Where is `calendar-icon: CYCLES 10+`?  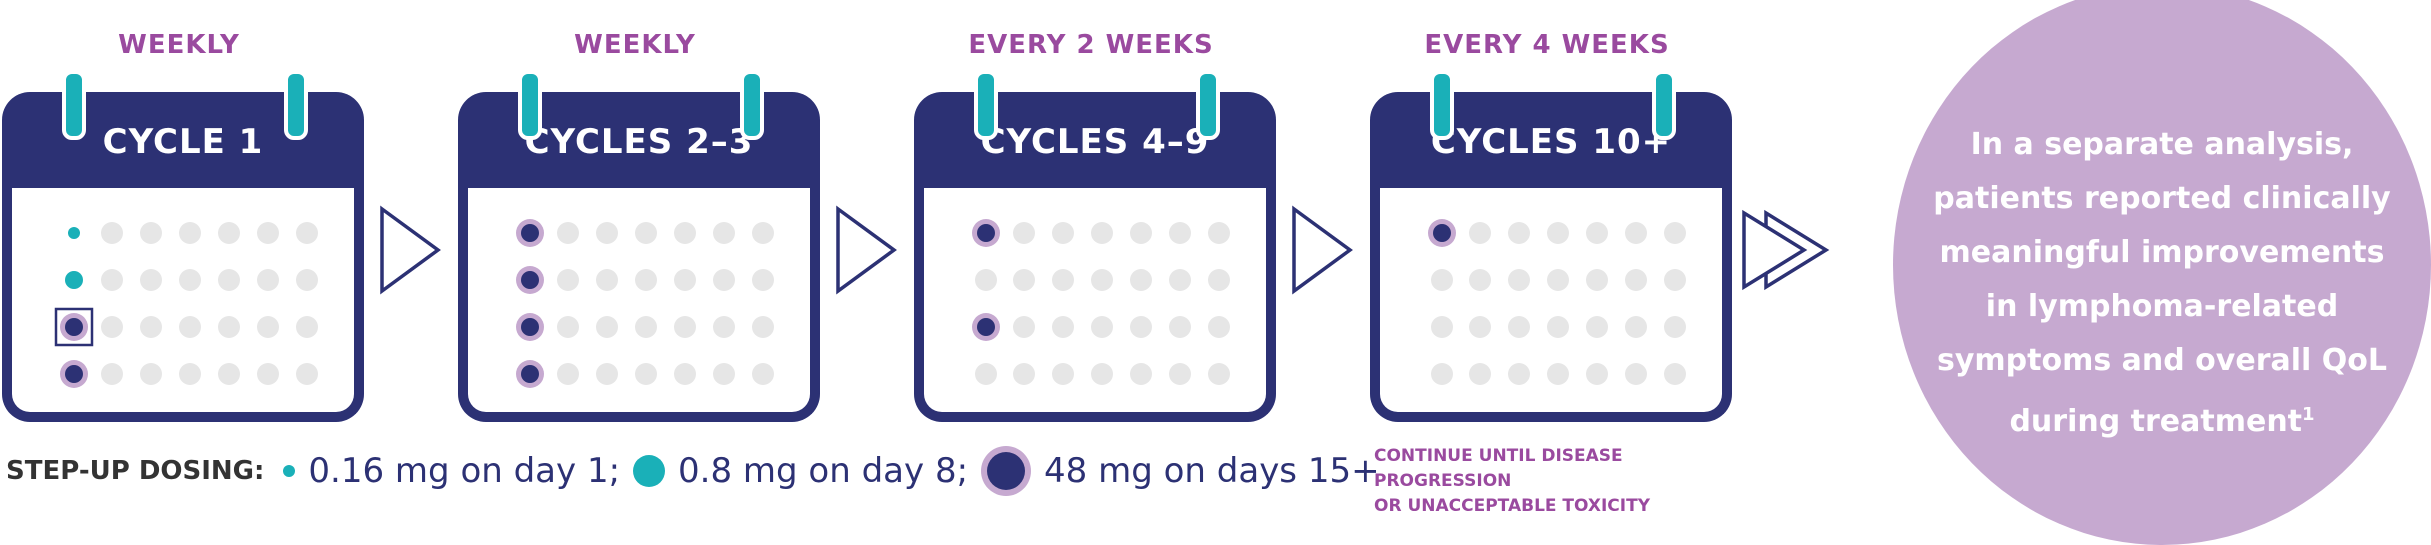 calendar-icon: CYCLES 10+ is located at coordinates (1551, 246).